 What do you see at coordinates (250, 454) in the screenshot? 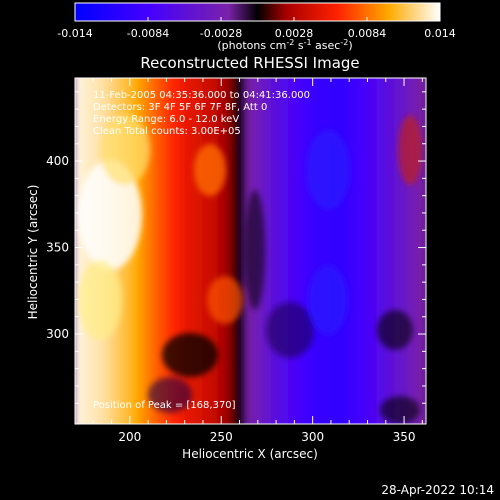
I see `x-axis-label: Heliocentric X (arcsec)` at bounding box center [250, 454].